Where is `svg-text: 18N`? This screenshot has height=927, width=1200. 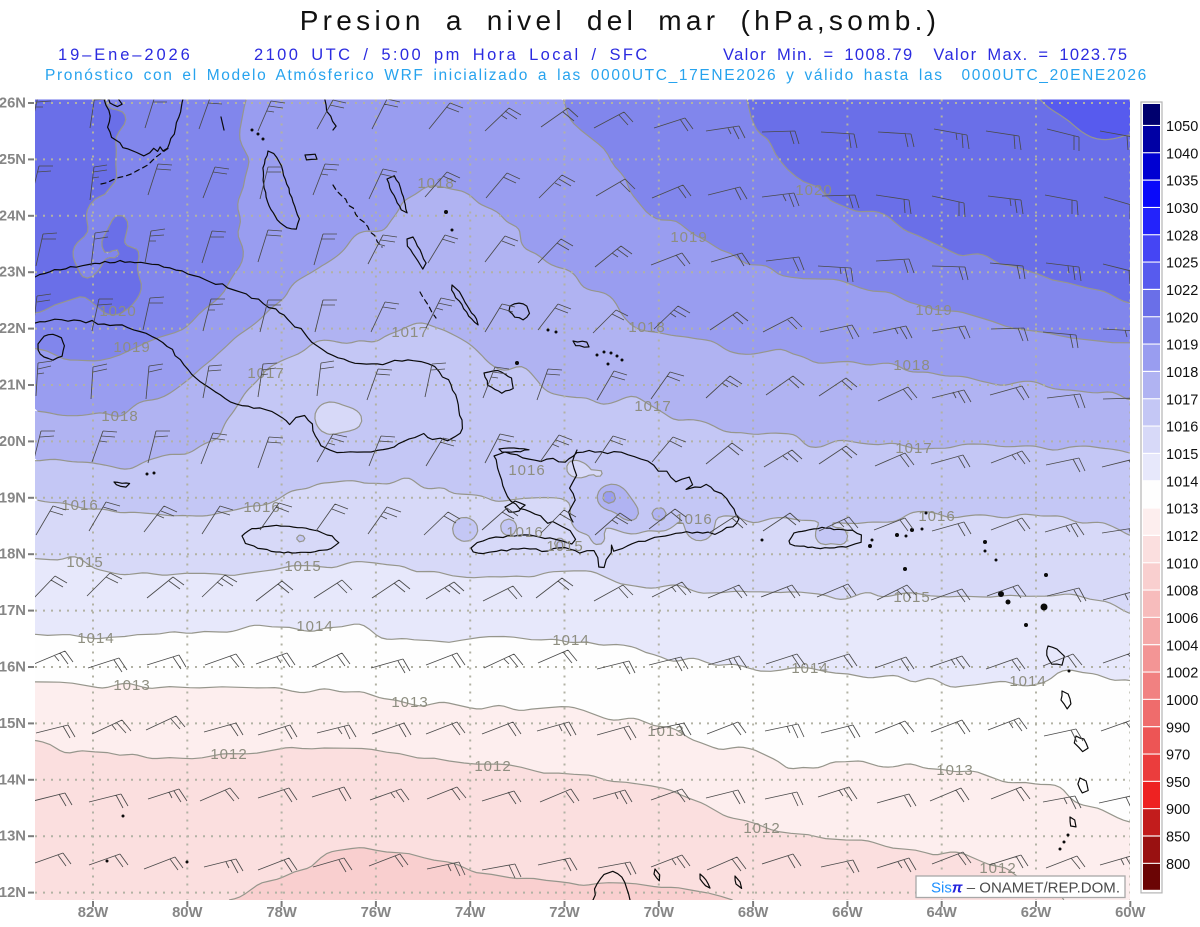 svg-text: 18N is located at coordinates (13, 555).